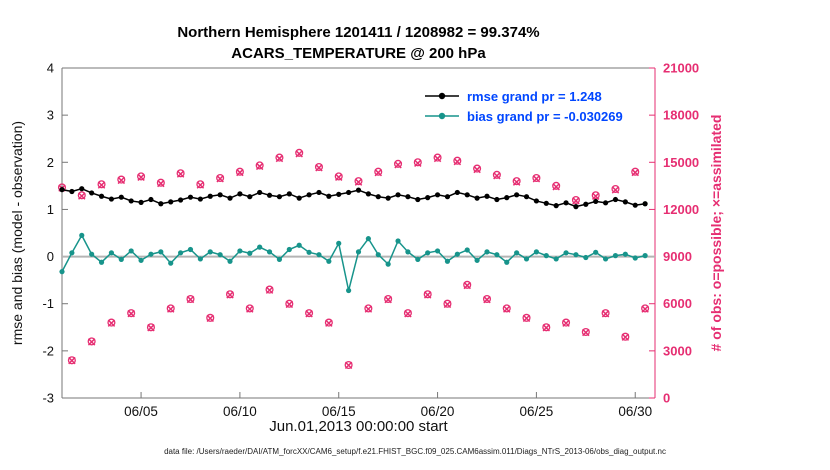 The height and width of the screenshot is (470, 830). What do you see at coordinates (534, 96) in the screenshot?
I see `legend-label-rmse: rmse grand pr = 1.248` at bounding box center [534, 96].